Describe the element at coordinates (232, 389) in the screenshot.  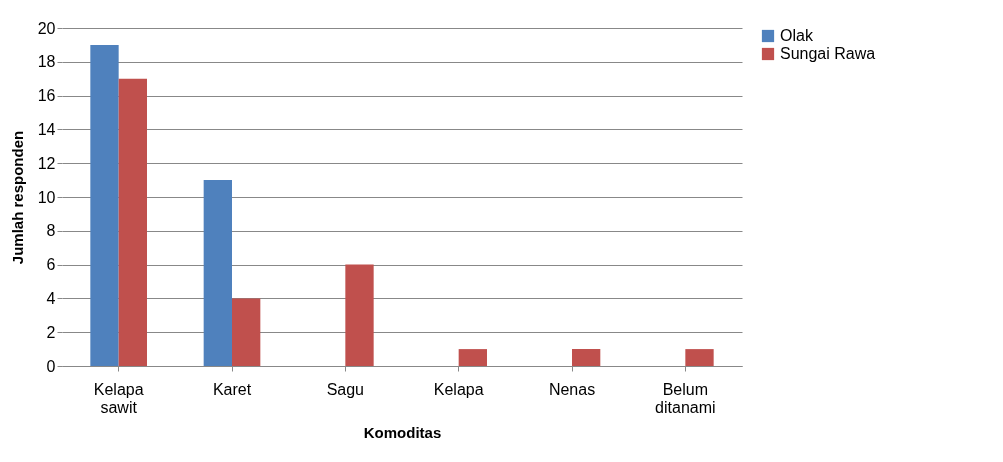
I see `x-tick-label: Karet` at that location.